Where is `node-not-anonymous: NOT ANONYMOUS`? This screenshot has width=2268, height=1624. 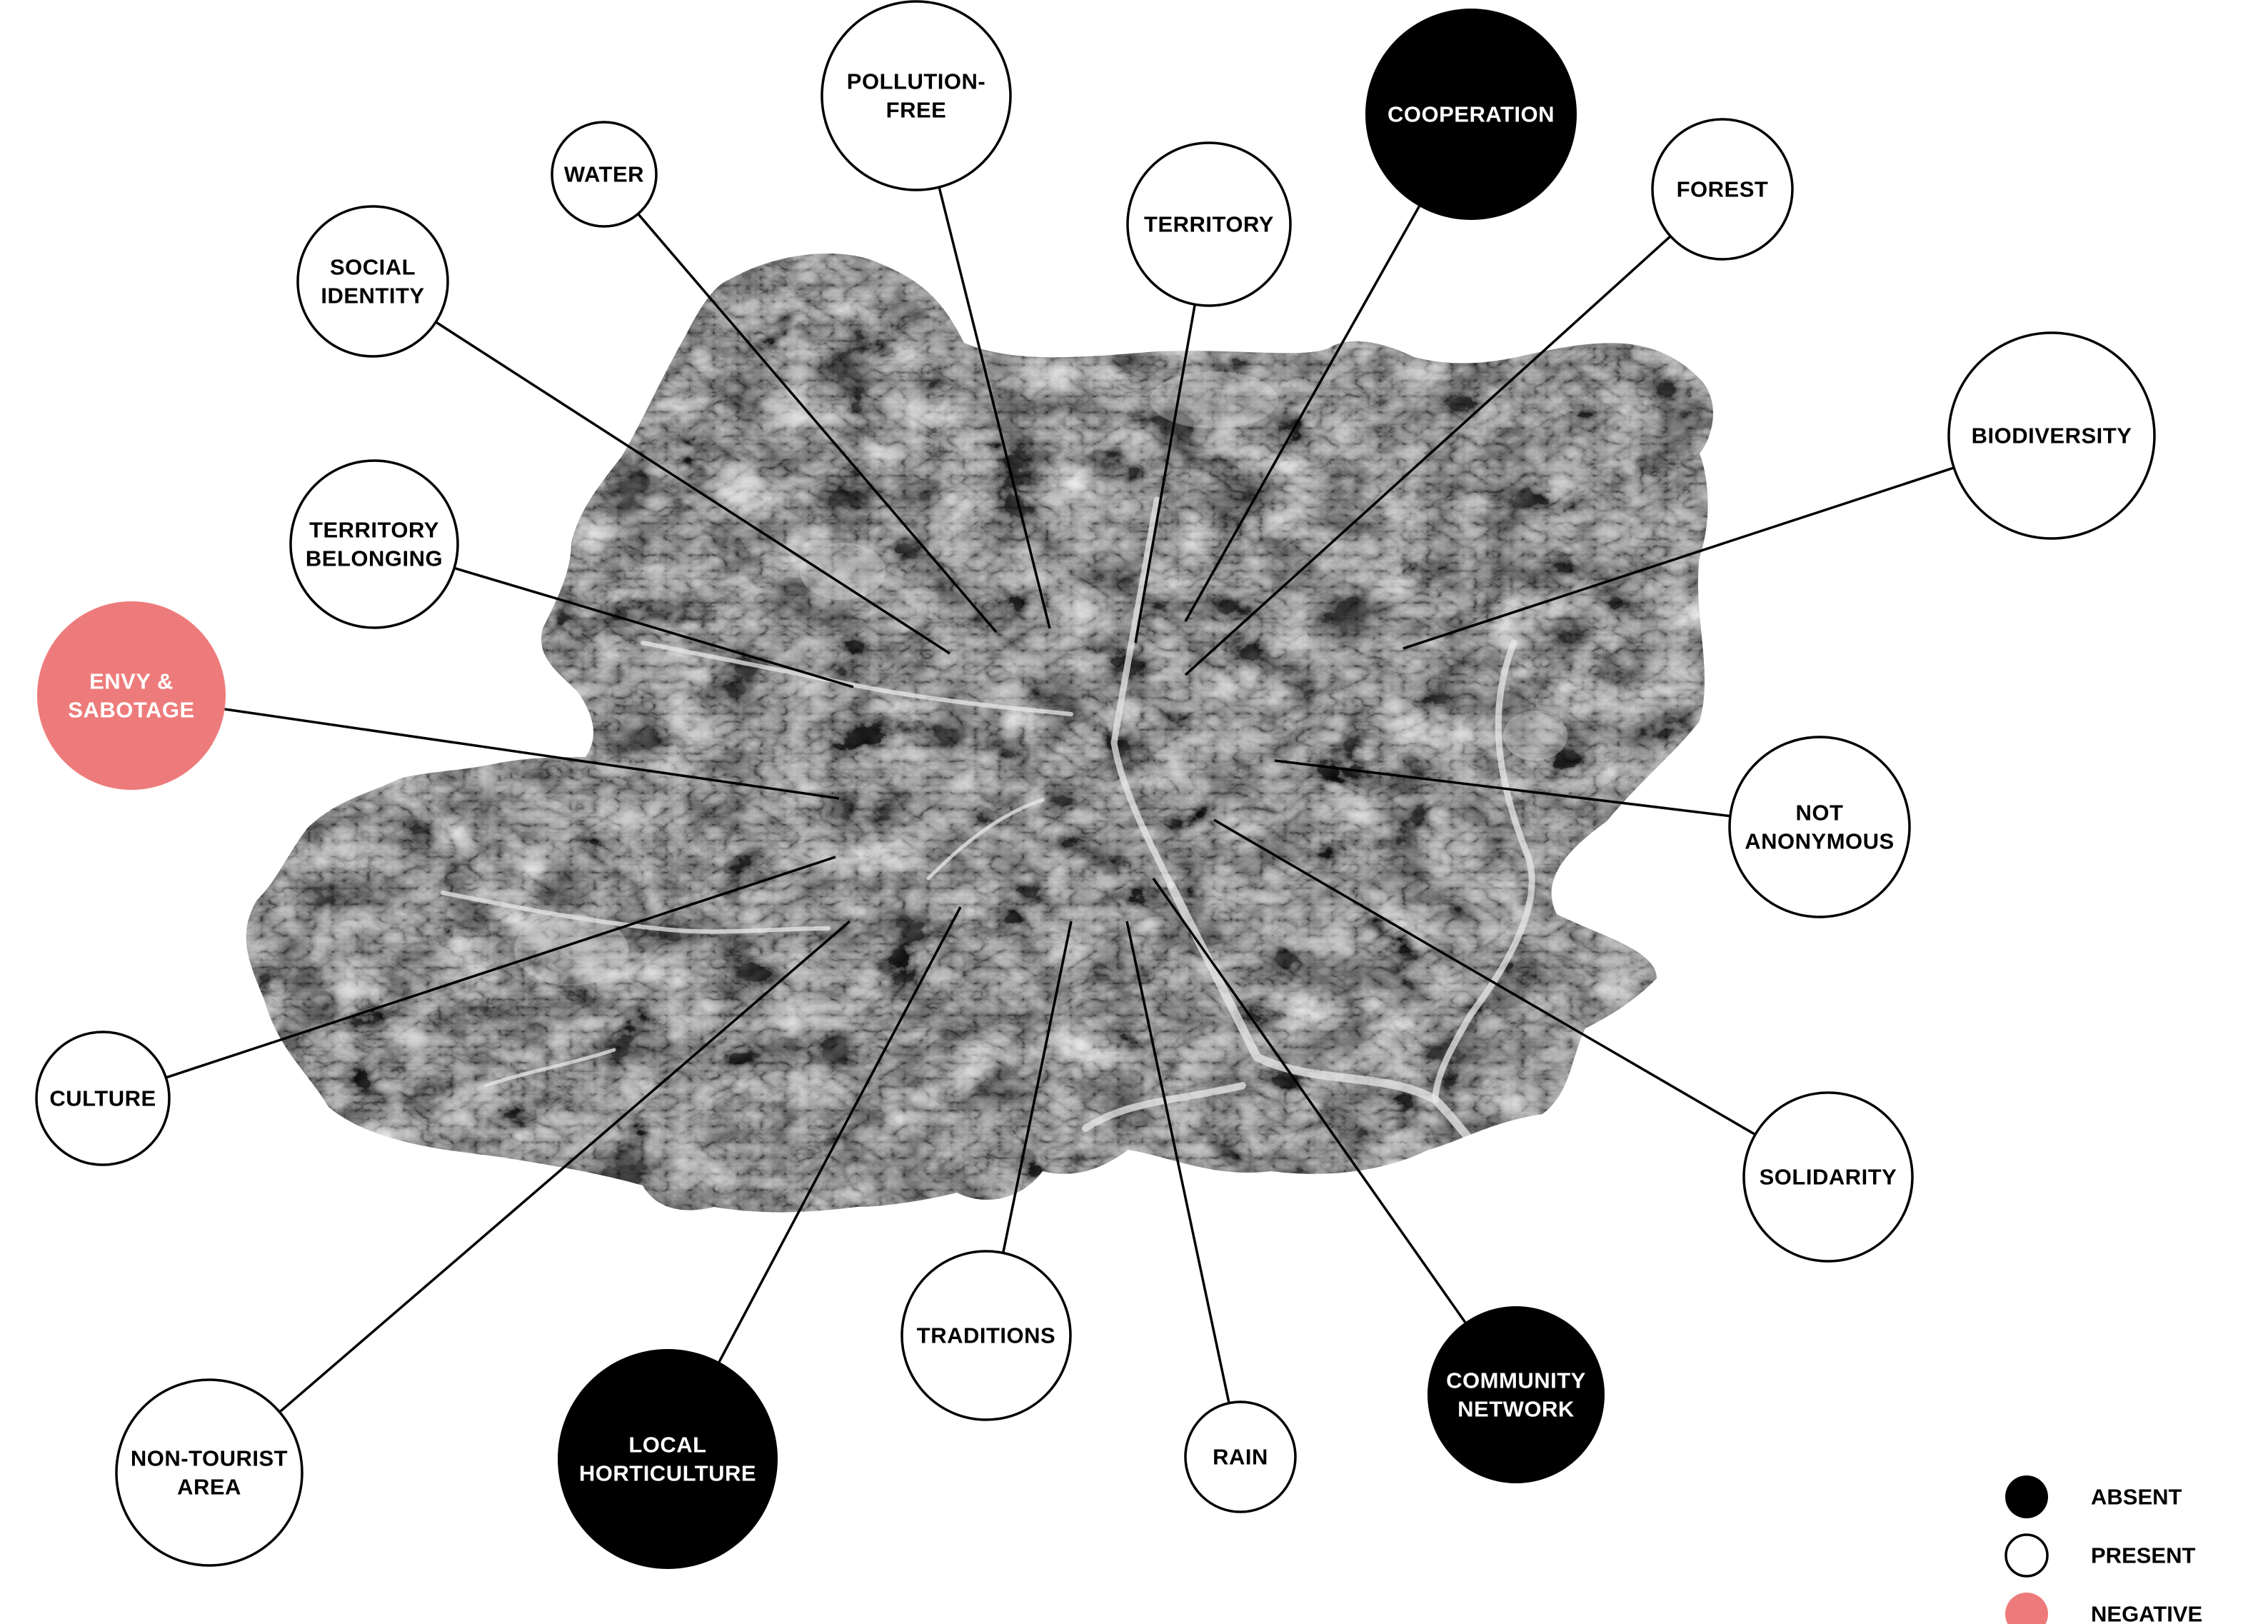 node-not-anonymous: NOT ANONYMOUS is located at coordinates (1819, 827).